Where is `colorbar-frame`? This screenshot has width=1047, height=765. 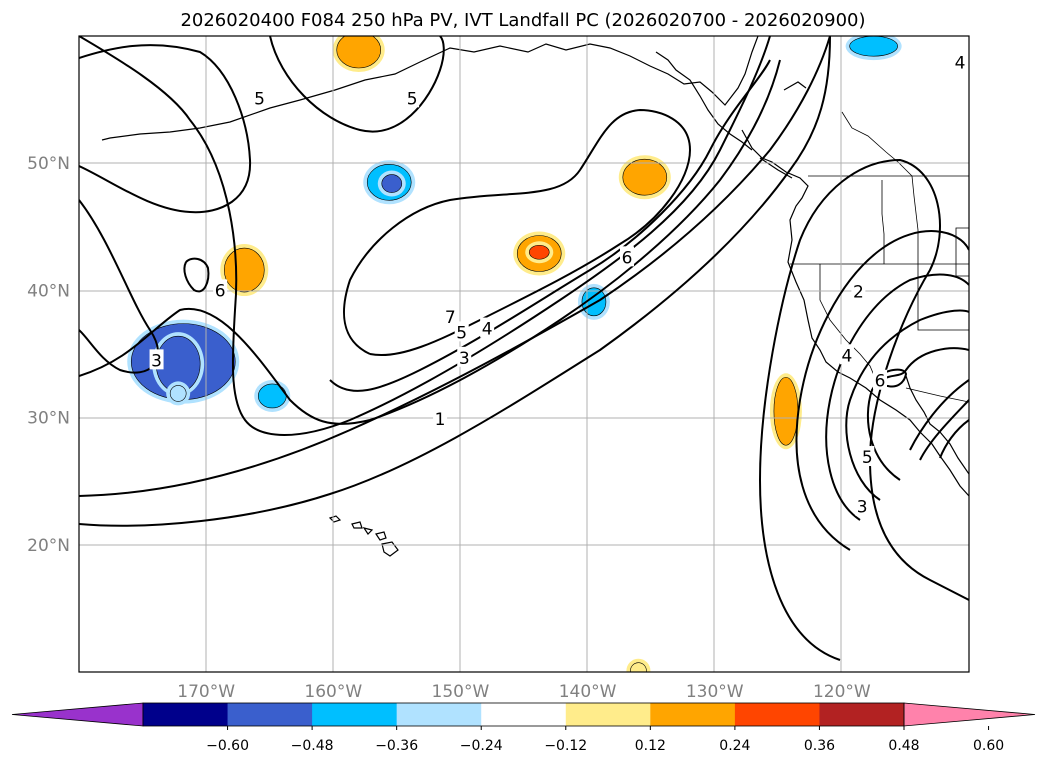 colorbar-frame is located at coordinates (523, 714).